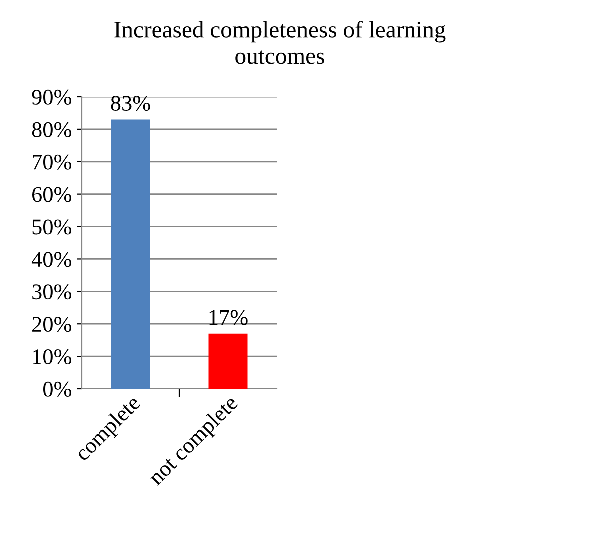 This screenshot has width=612, height=542. Describe the element at coordinates (52, 227) in the screenshot. I see `y-tick-label: 50%` at that location.